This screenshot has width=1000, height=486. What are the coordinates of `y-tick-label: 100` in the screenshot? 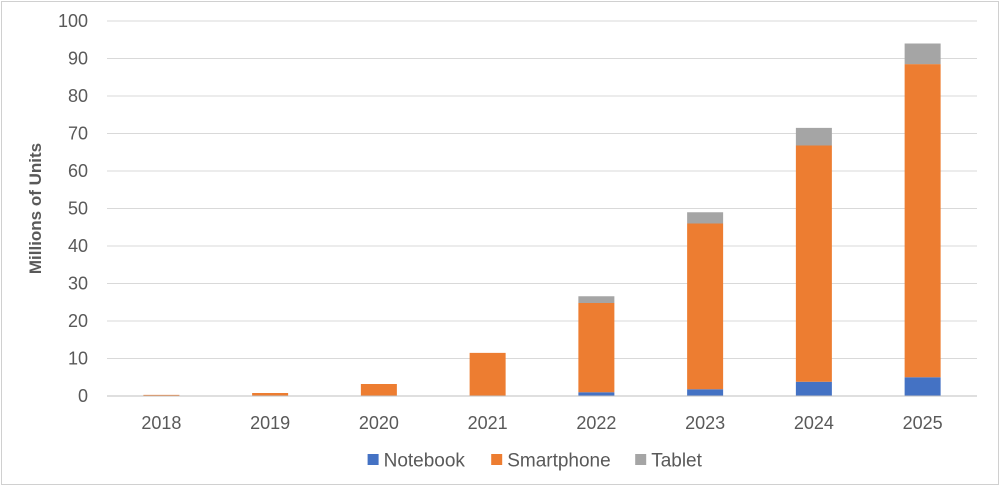 It's located at (73, 21).